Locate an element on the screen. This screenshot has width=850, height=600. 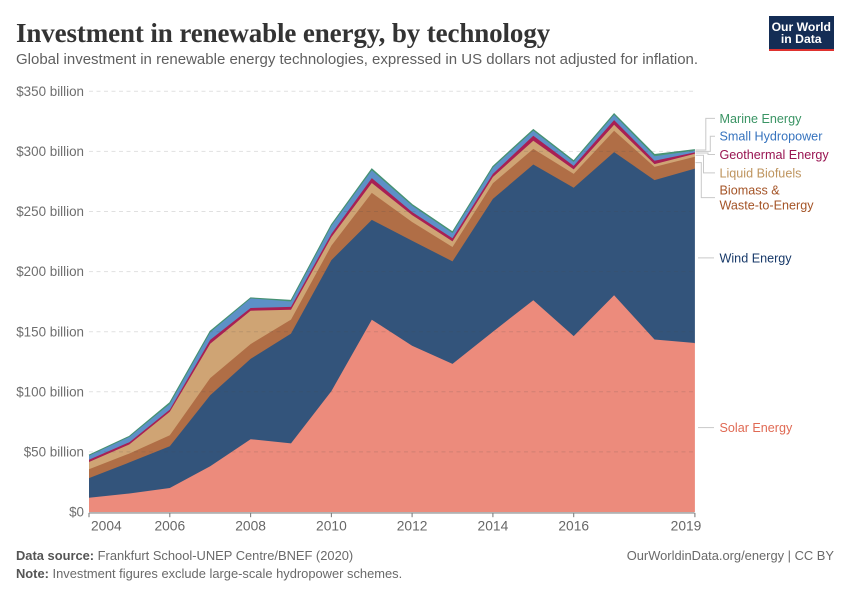
svg-text: Marine Energy is located at coordinates (761, 119).